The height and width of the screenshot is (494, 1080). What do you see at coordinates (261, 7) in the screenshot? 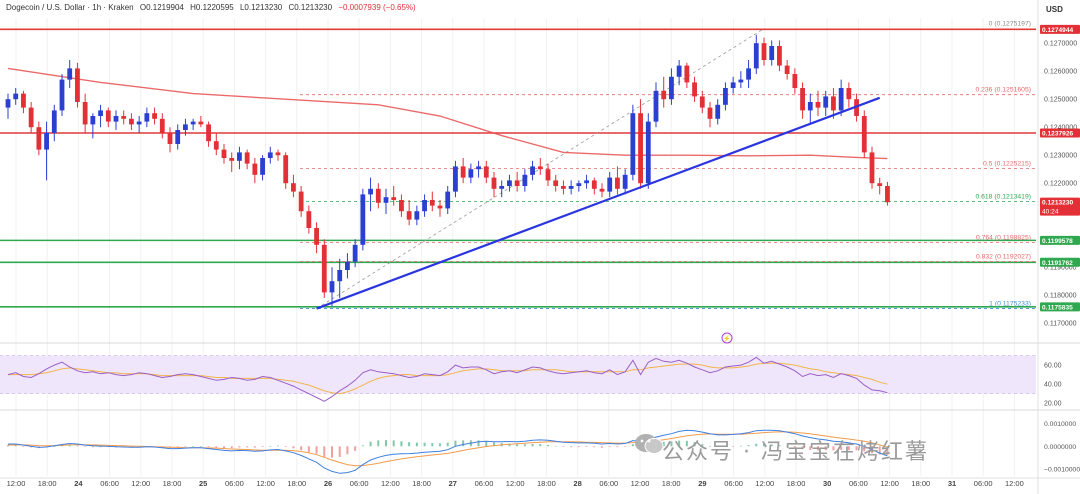
I see `ohlc-low: L0.1213230` at bounding box center [261, 7].